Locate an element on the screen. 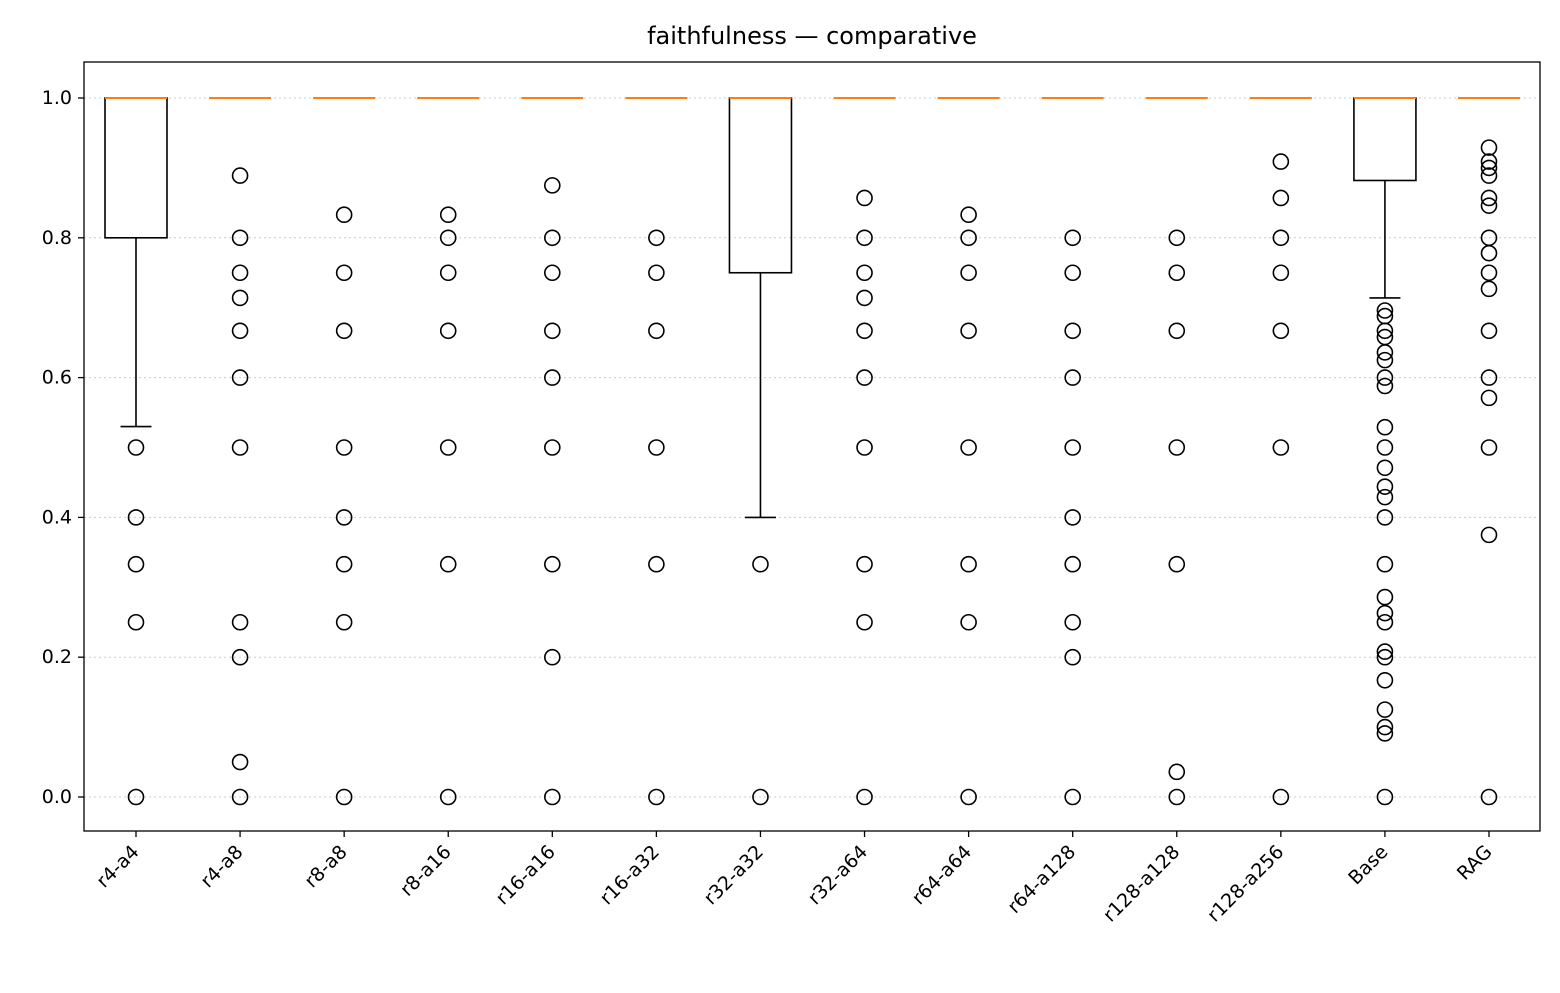 Image resolution: width=1560 pixels, height=993 pixels. y-tick-label: 0.8 is located at coordinates (57, 238).